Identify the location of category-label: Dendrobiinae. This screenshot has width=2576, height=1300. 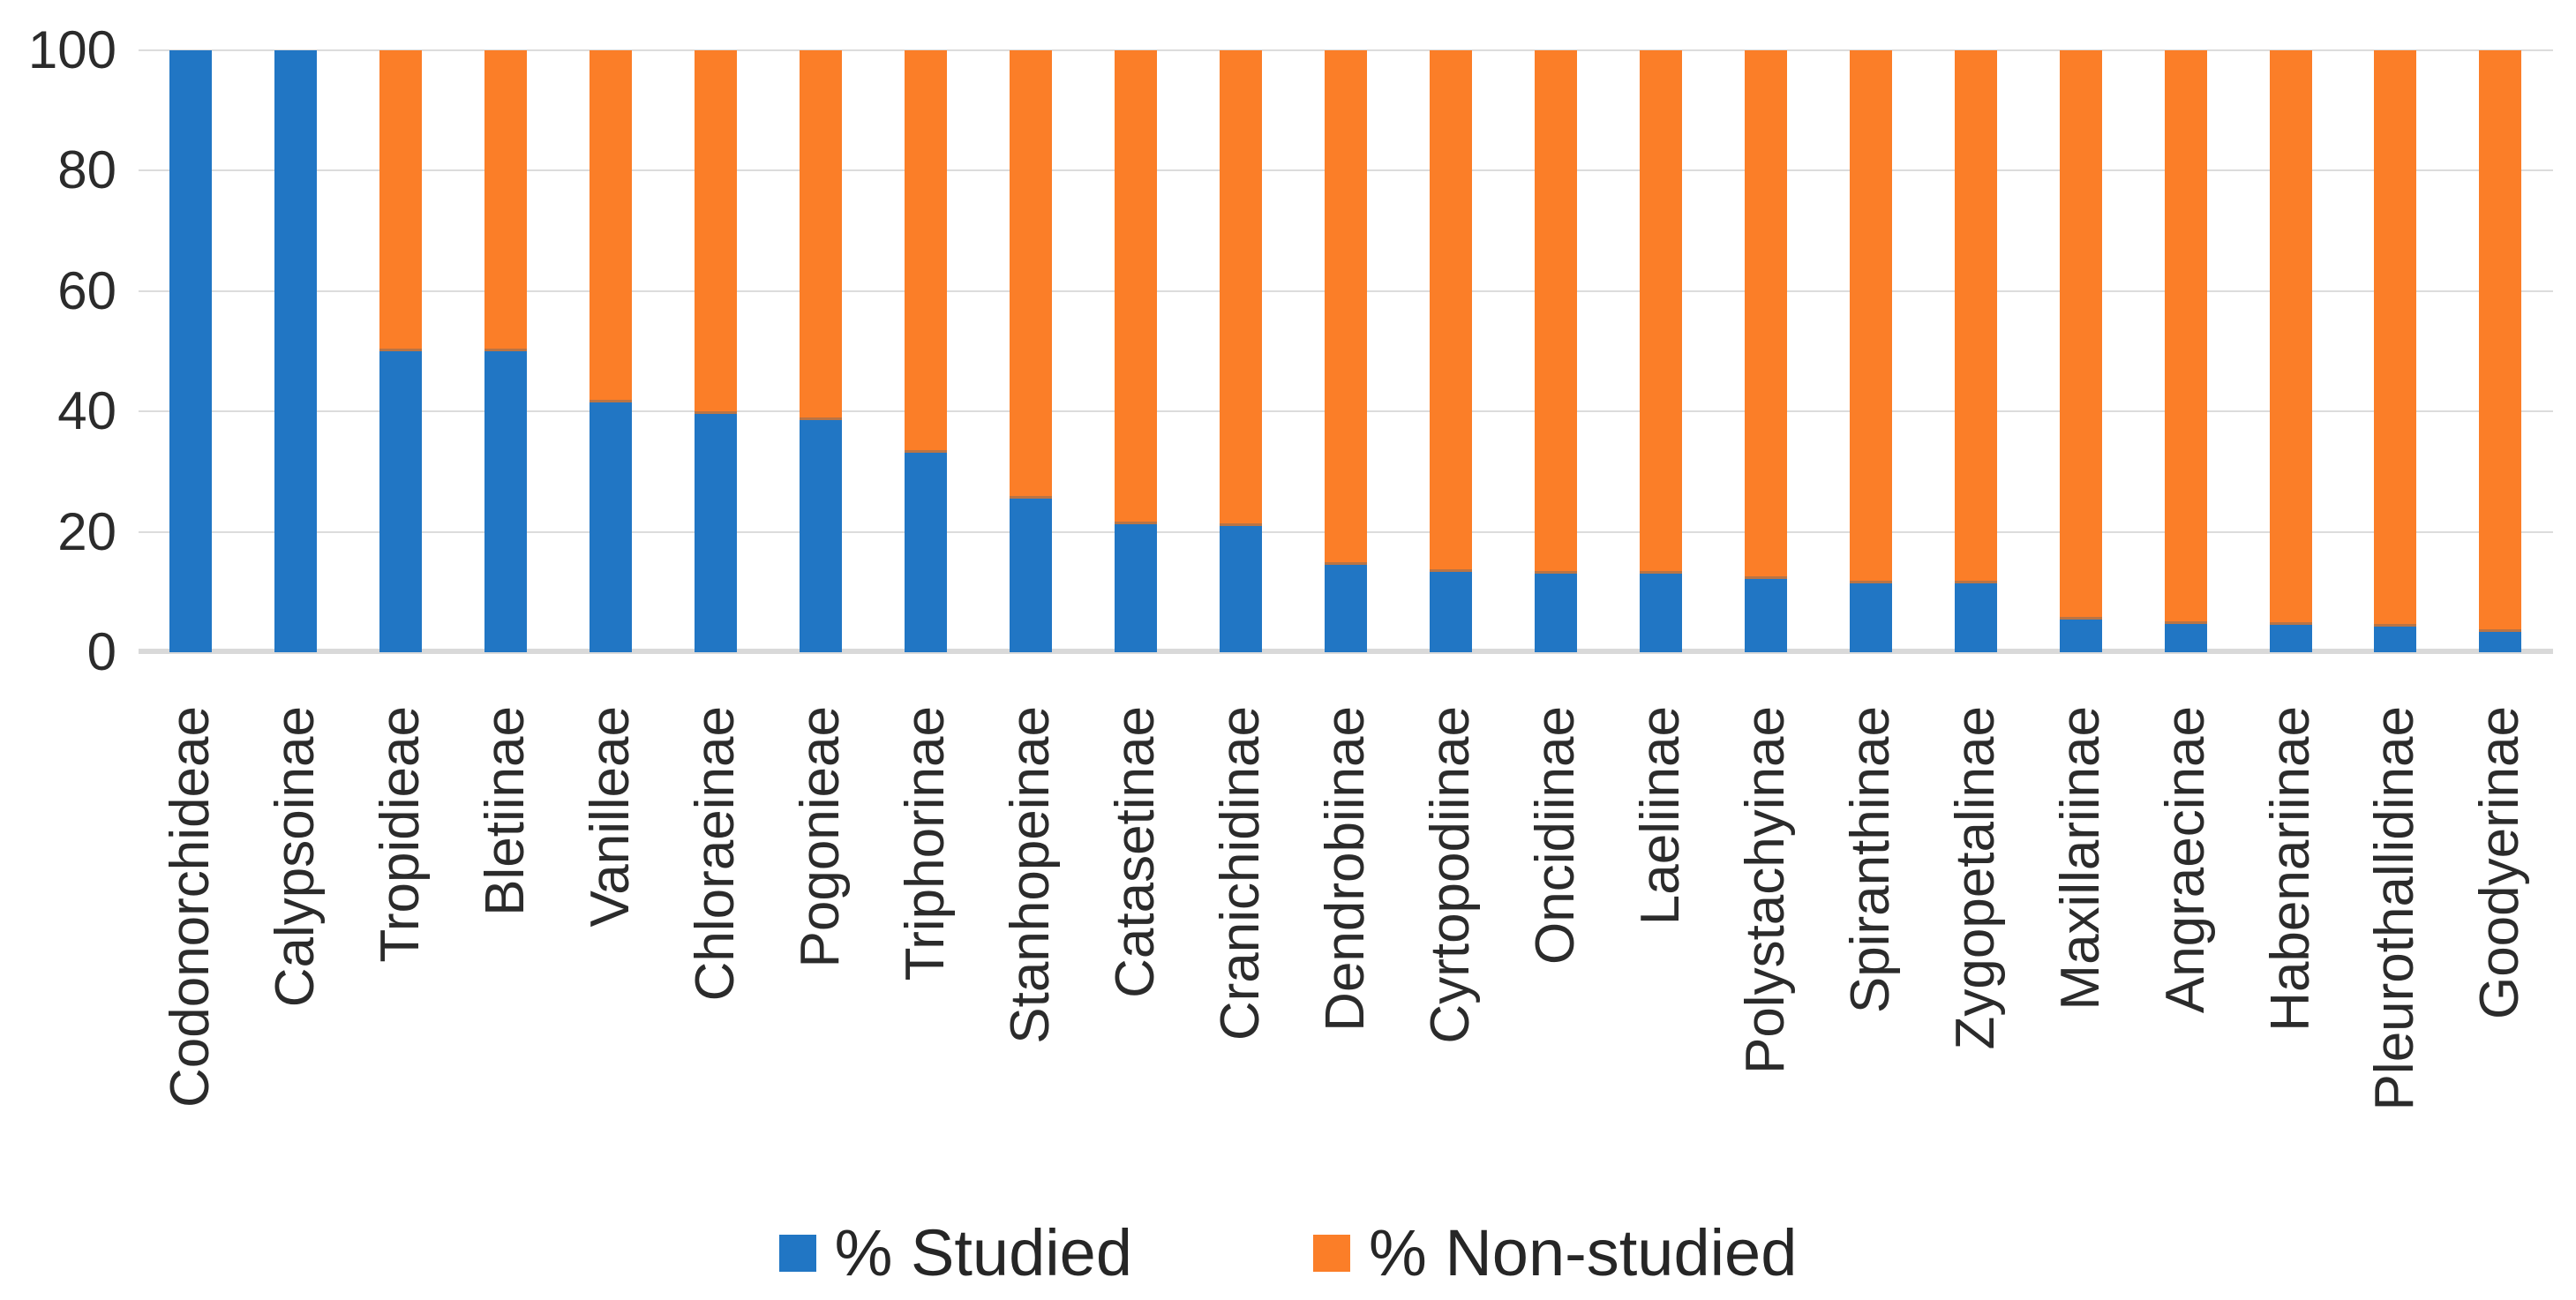
(1345, 869).